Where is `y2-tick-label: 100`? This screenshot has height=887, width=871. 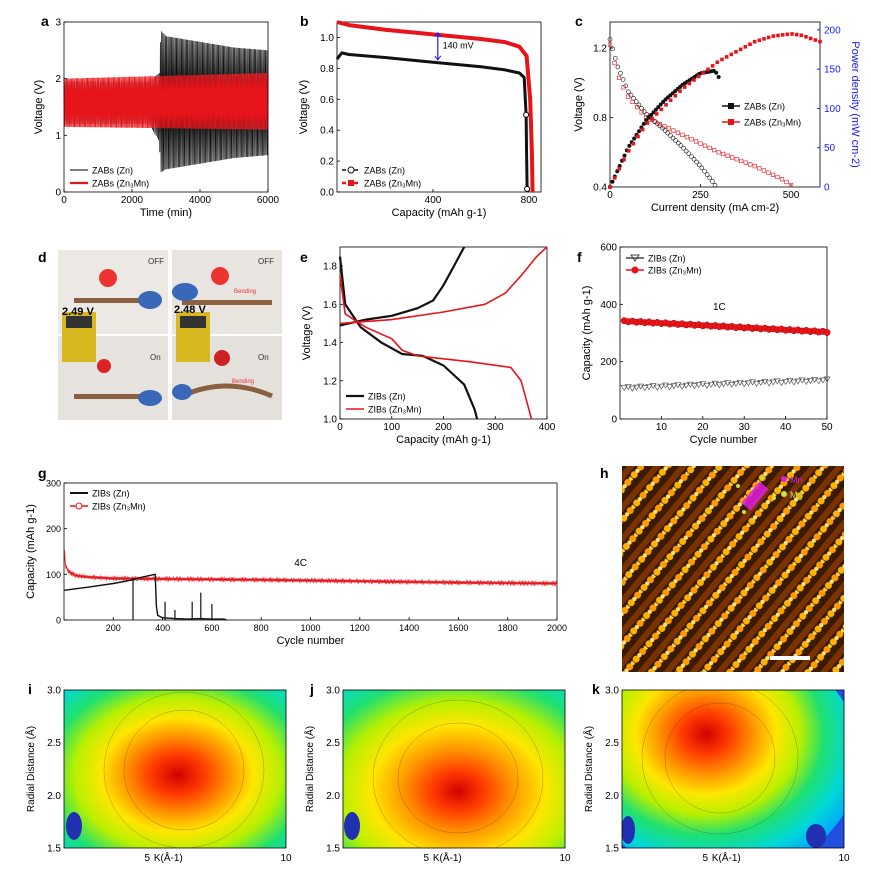 y2-tick-label: 100 is located at coordinates (832, 109).